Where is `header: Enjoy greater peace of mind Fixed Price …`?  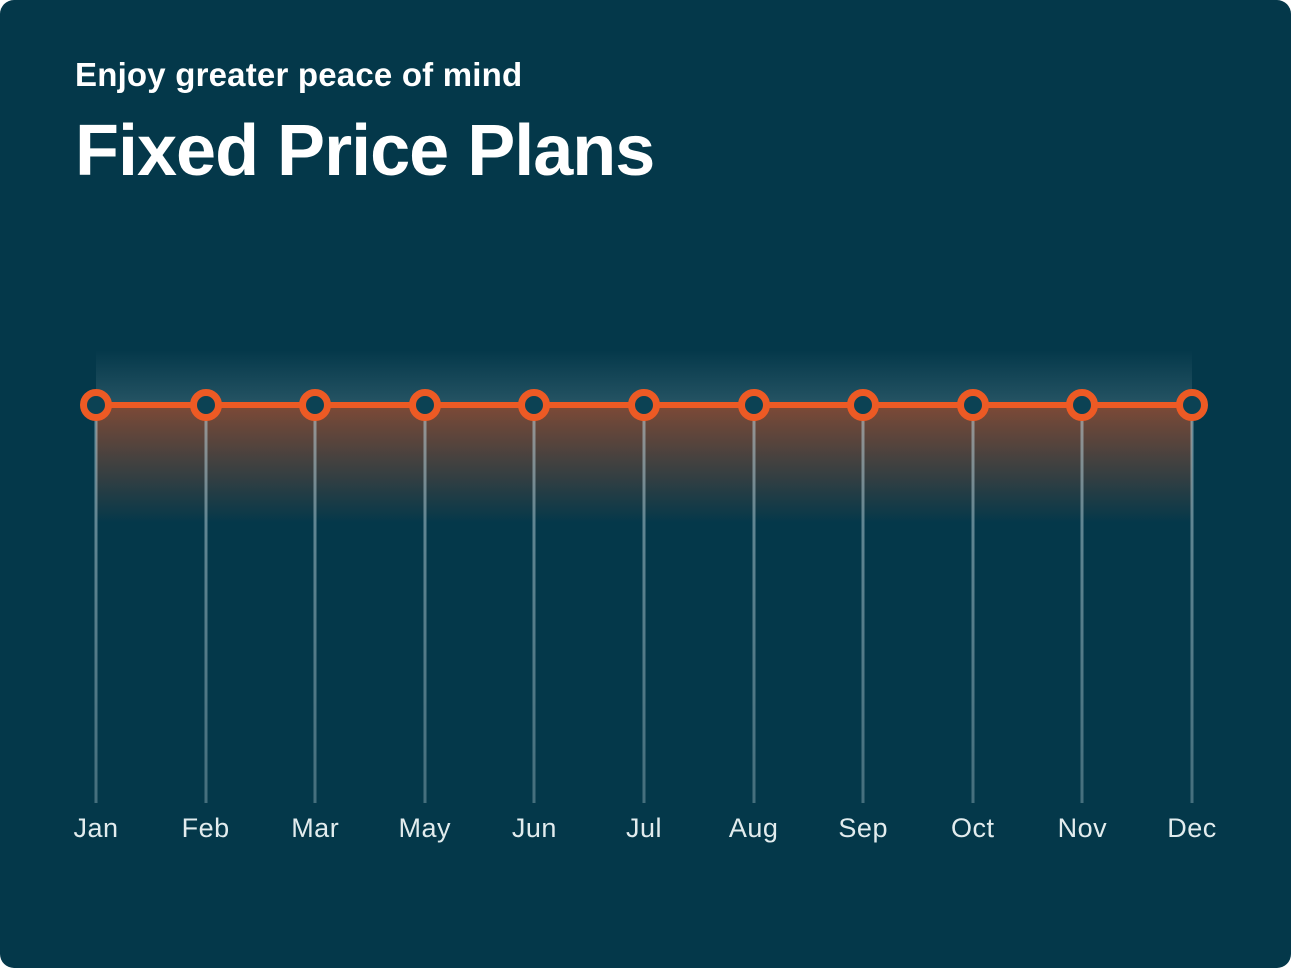 header: Enjoy greater peace of mind Fixed Price … is located at coordinates (365, 124).